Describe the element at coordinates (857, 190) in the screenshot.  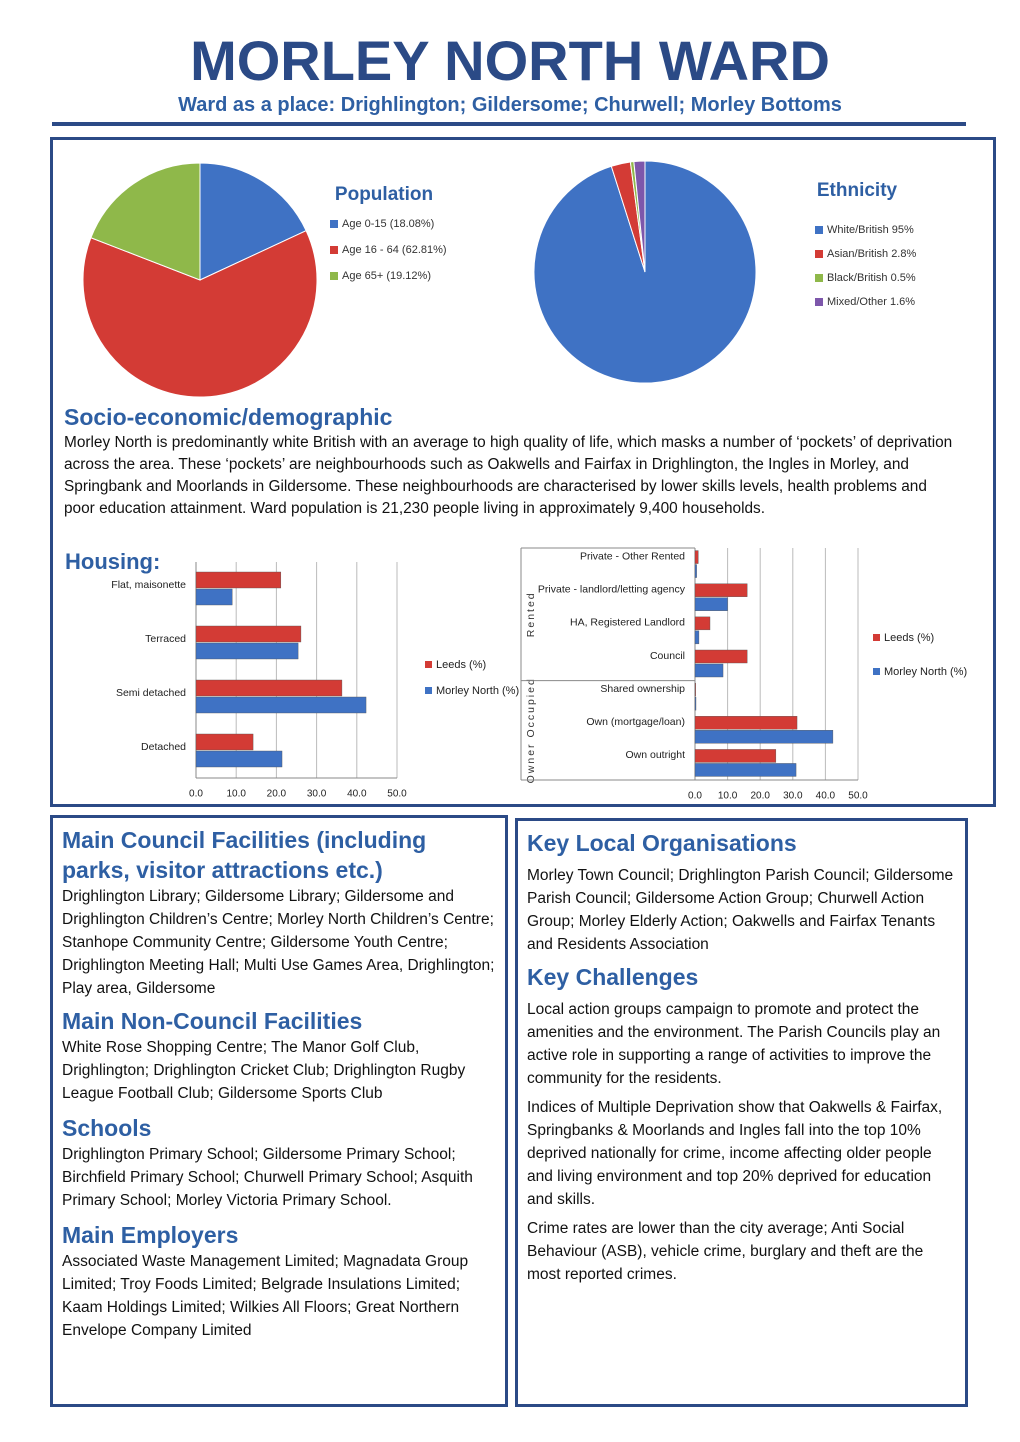
I see `chart-title: Ethnicity` at that location.